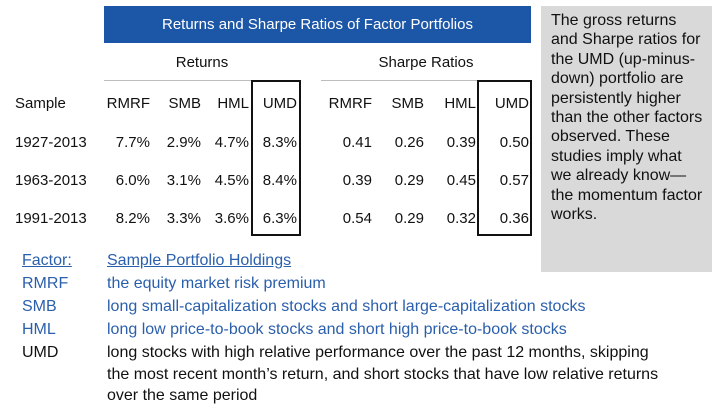  Describe the element at coordinates (132, 218) in the screenshot. I see `return-value: 8.2%` at that location.